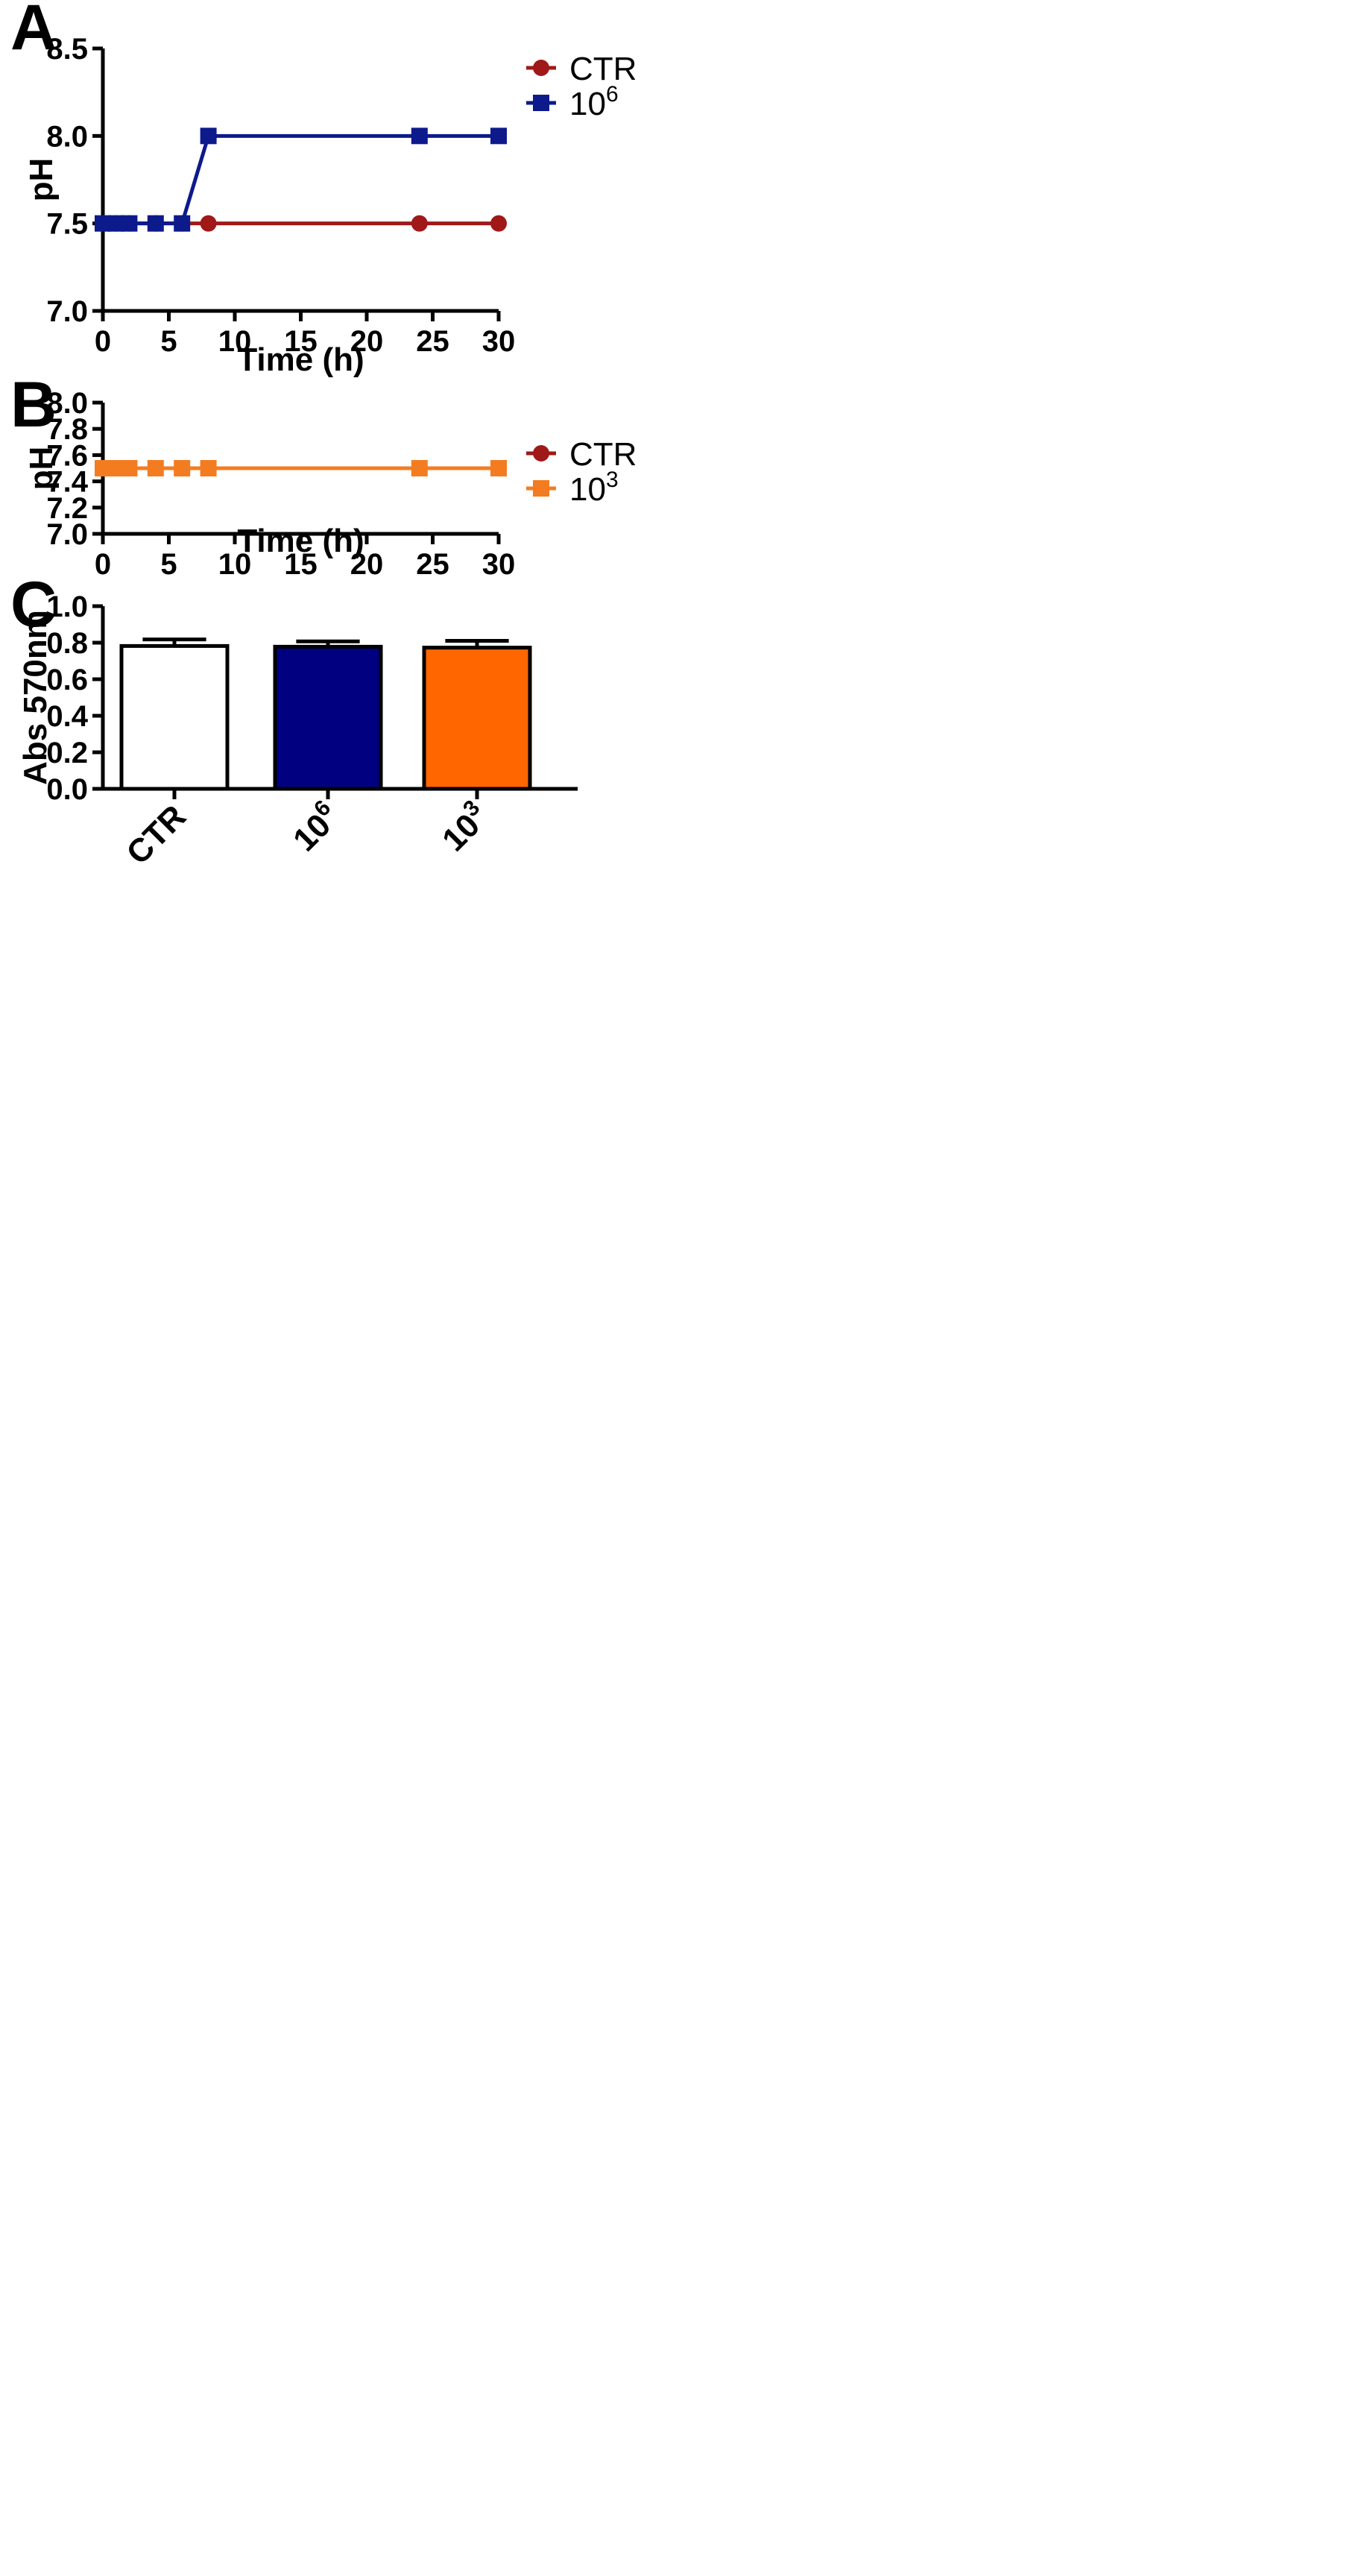  Describe the element at coordinates (67, 482) in the screenshot. I see `y-tick-label: 7.4` at that location.